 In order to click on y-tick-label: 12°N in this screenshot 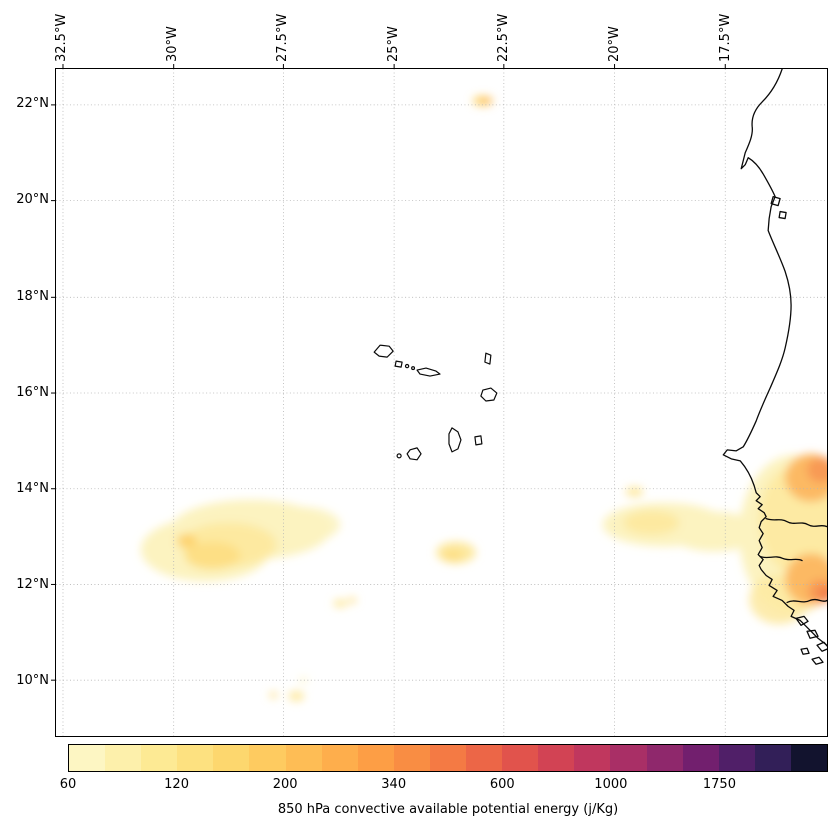, I will do `click(32, 584)`.